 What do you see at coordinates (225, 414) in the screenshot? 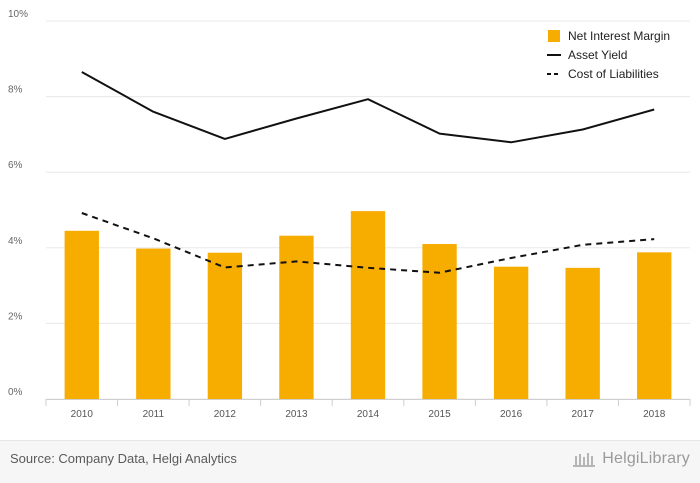
I see `x-tick-label: 2012` at bounding box center [225, 414].